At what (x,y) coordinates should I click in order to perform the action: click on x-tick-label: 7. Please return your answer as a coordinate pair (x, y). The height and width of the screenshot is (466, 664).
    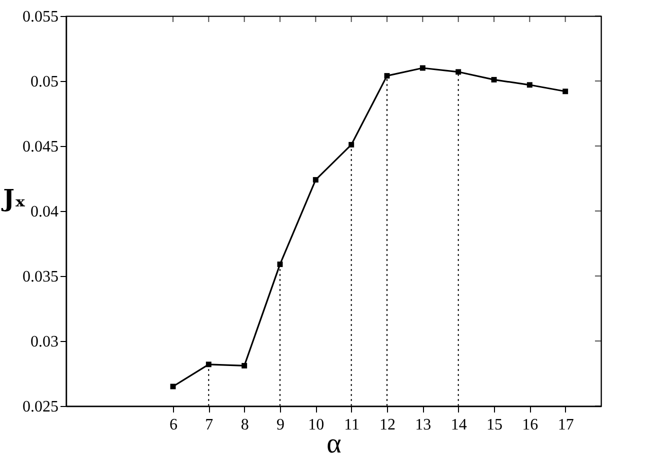
    Looking at the image, I should click on (209, 425).